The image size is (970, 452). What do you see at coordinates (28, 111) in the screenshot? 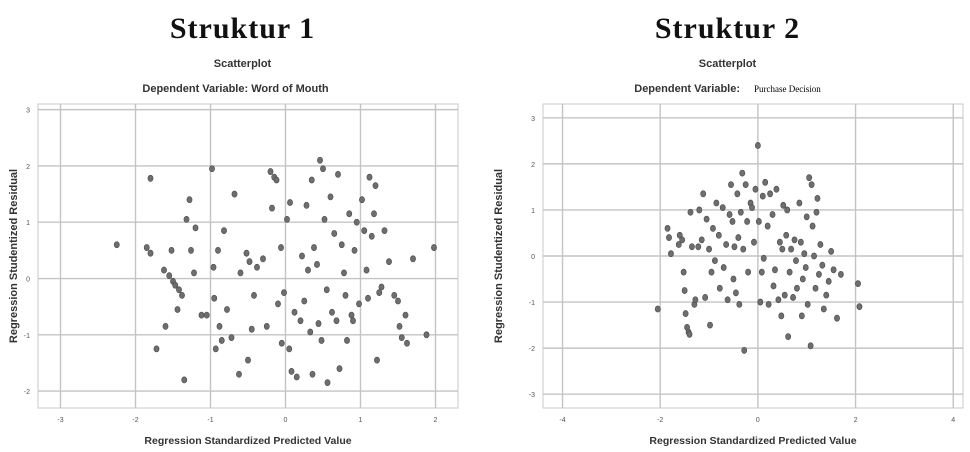
I see `y-tick-label: 3` at bounding box center [28, 111].